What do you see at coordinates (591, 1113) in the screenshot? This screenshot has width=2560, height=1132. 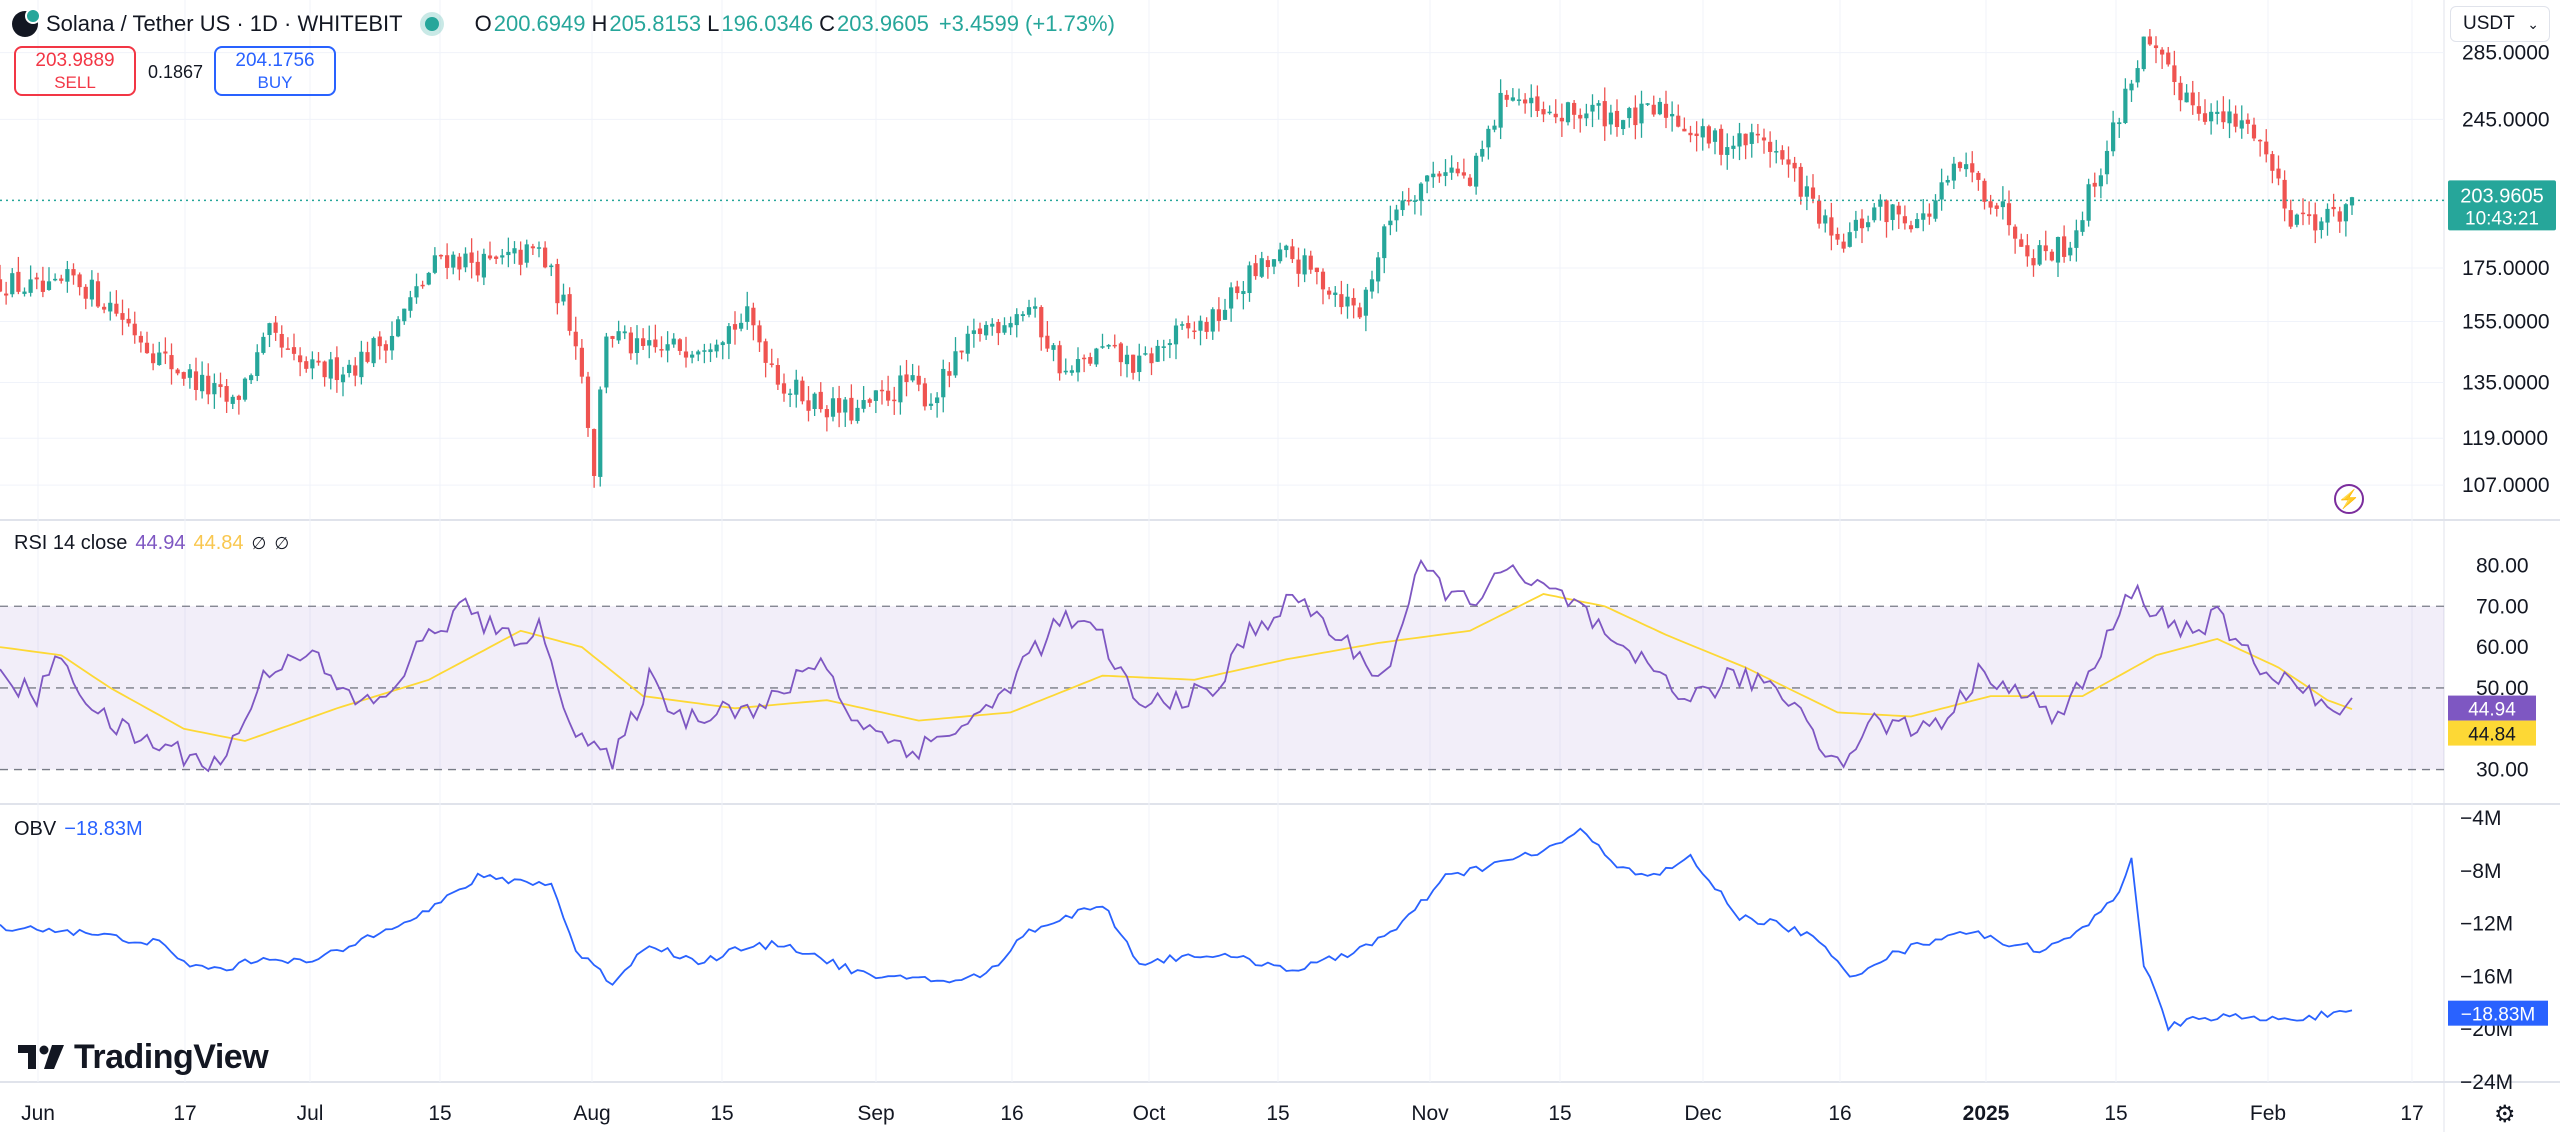 I see `x-tick-label: Aug` at bounding box center [591, 1113].